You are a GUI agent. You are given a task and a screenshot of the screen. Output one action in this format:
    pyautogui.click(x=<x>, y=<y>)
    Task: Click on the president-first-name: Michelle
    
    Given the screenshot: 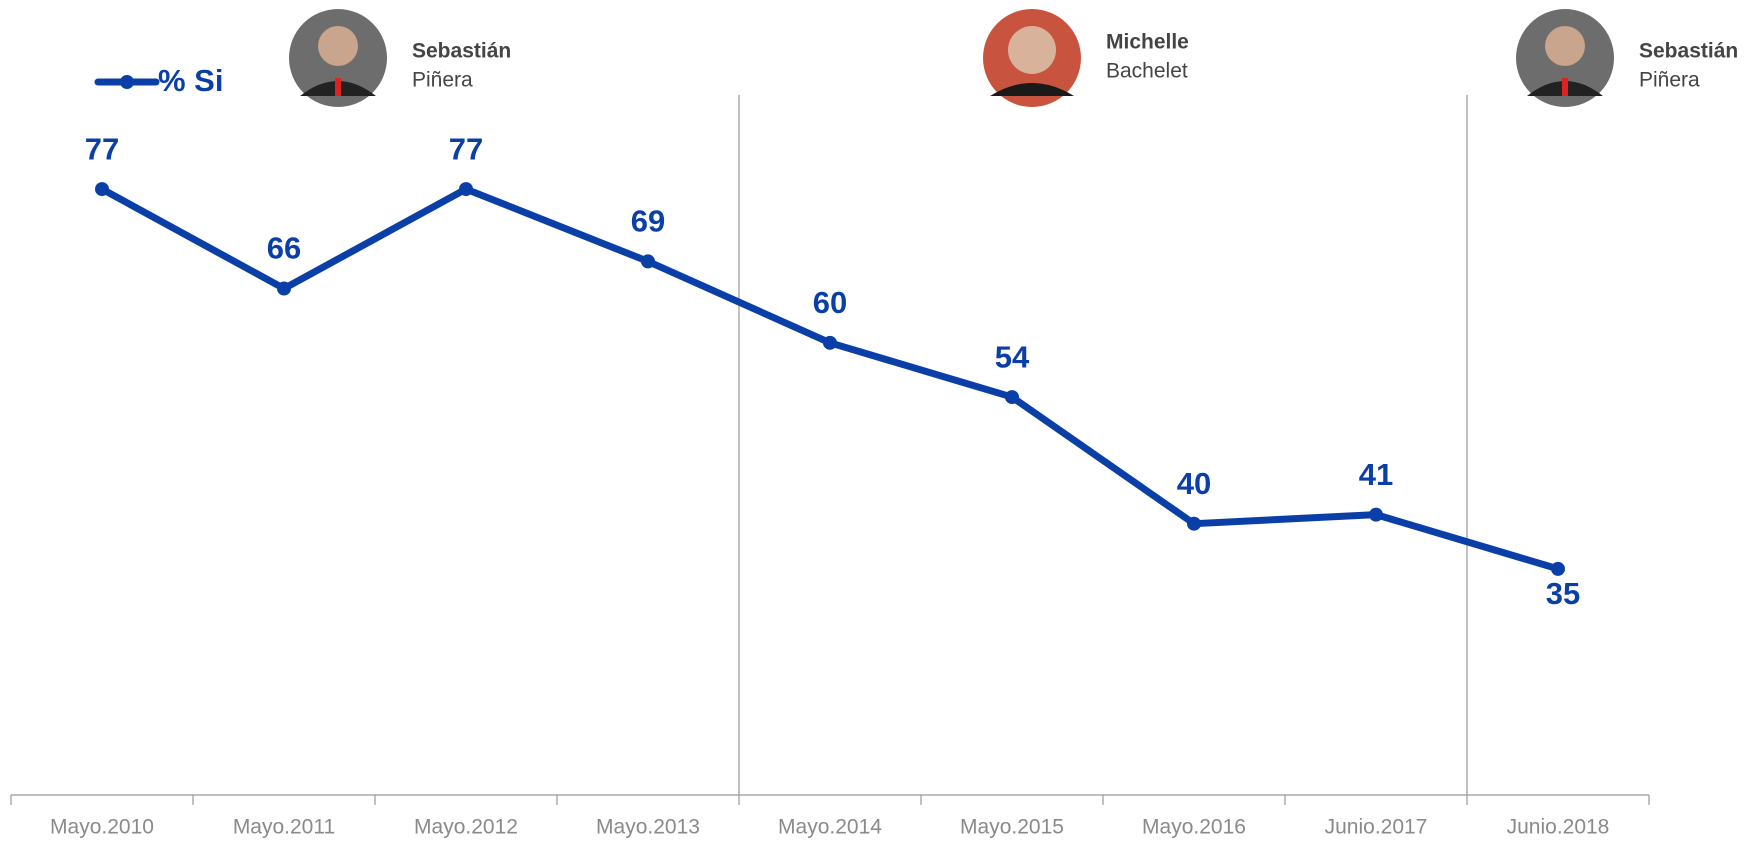 What is the action you would take?
    pyautogui.click(x=1147, y=42)
    